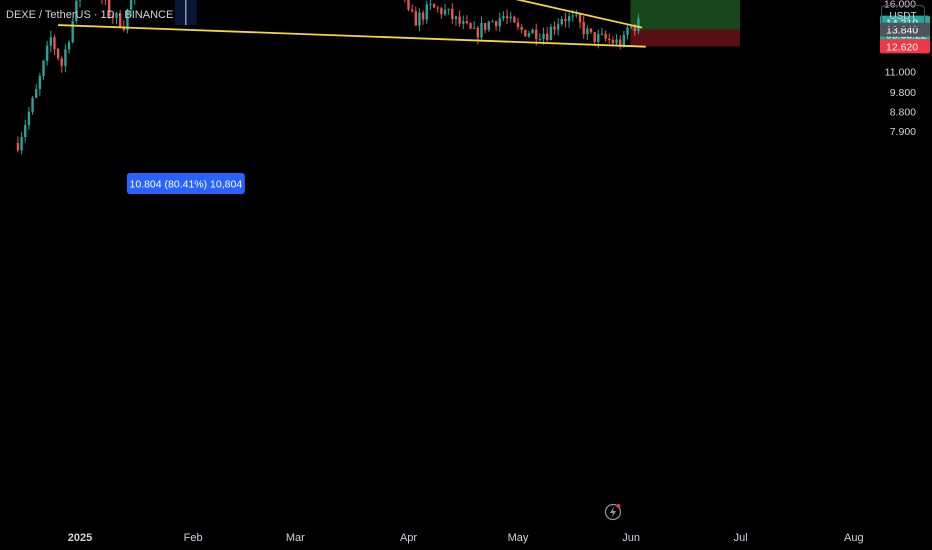 This screenshot has height=550, width=932. What do you see at coordinates (193, 538) in the screenshot?
I see `x-tick-label: Feb` at bounding box center [193, 538].